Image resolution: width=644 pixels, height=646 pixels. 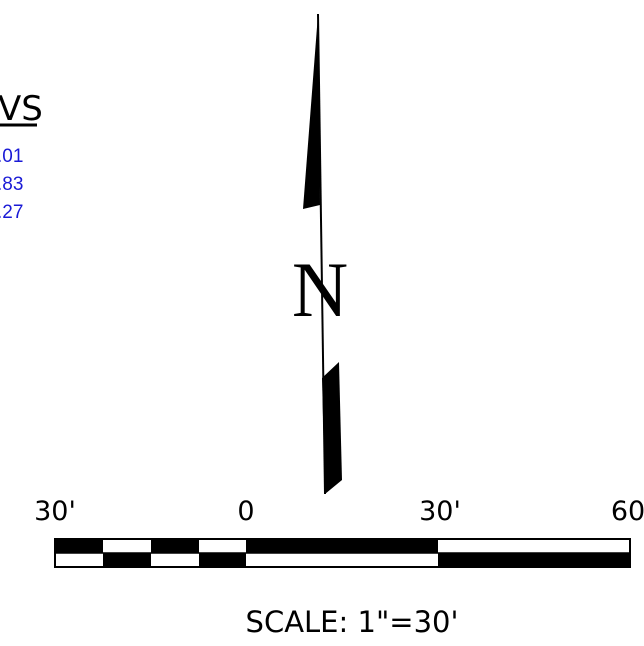 I want to click on scale-label-0: 0, so click(x=245, y=511).